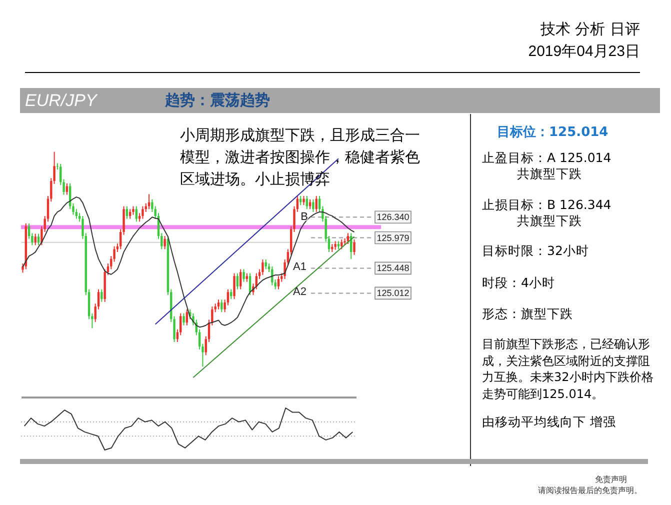 Image resolution: width=671 pixels, height=505 pixels. What do you see at coordinates (590, 490) in the screenshot?
I see `text: 请阅读报告最后的免责声明。` at bounding box center [590, 490].